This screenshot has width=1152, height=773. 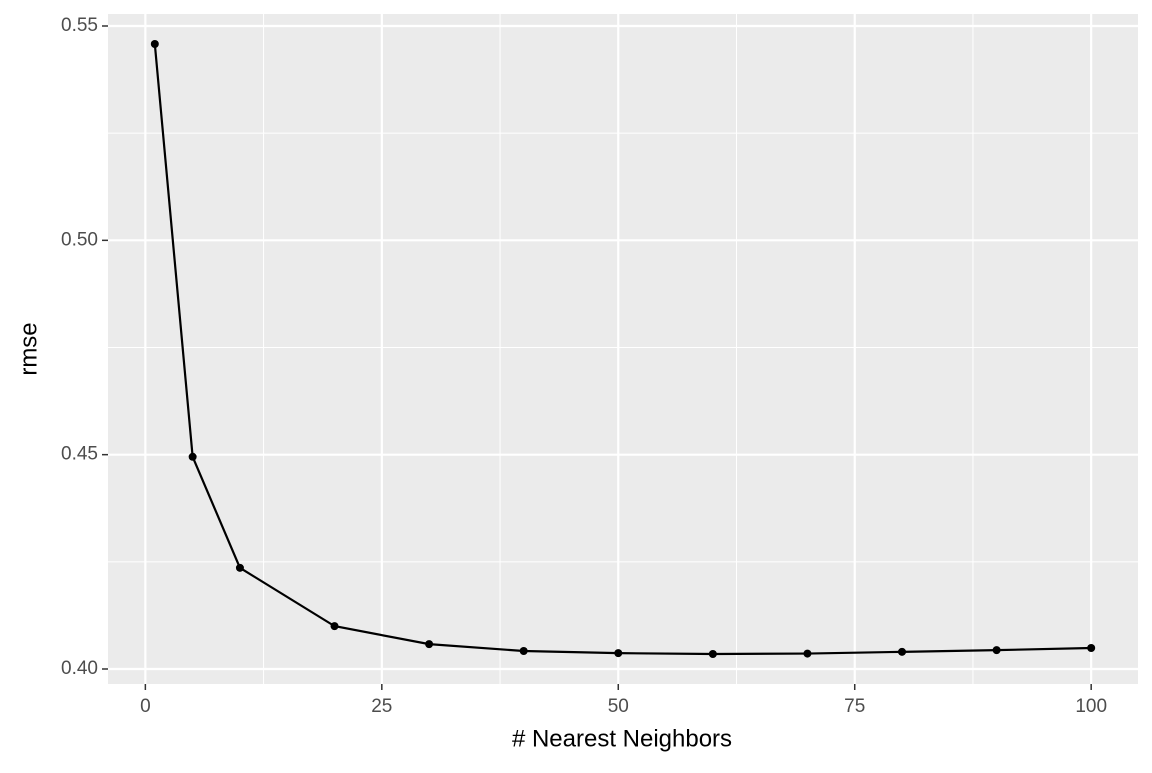 What do you see at coordinates (28, 348) in the screenshot?
I see `y-axis-label: rmse` at bounding box center [28, 348].